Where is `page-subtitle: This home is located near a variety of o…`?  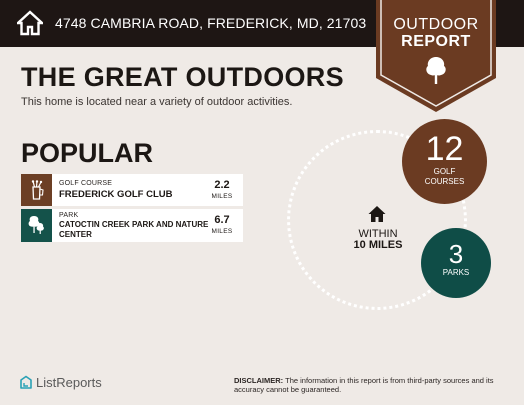
page-subtitle: This home is located near a variety of o… is located at coordinates (157, 102).